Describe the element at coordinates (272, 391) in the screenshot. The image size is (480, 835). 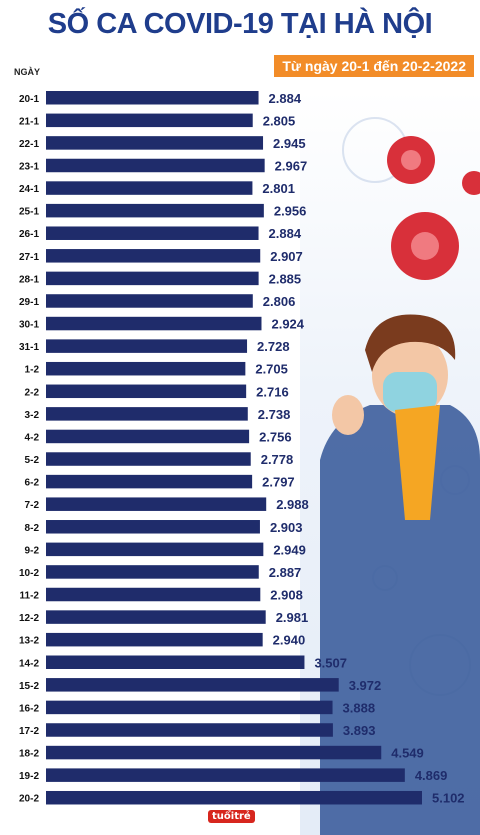
I see `value-label: 2.716` at that location.